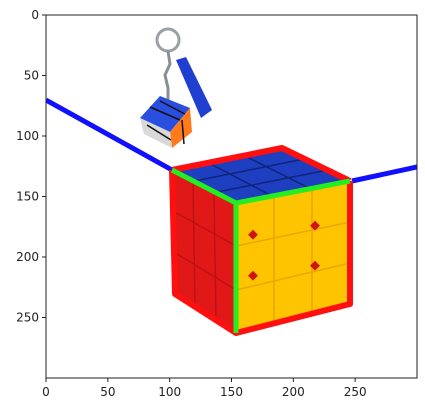 Image resolution: width=425 pixels, height=418 pixels. I want to click on y-tick-label: 0, so click(35, 15).